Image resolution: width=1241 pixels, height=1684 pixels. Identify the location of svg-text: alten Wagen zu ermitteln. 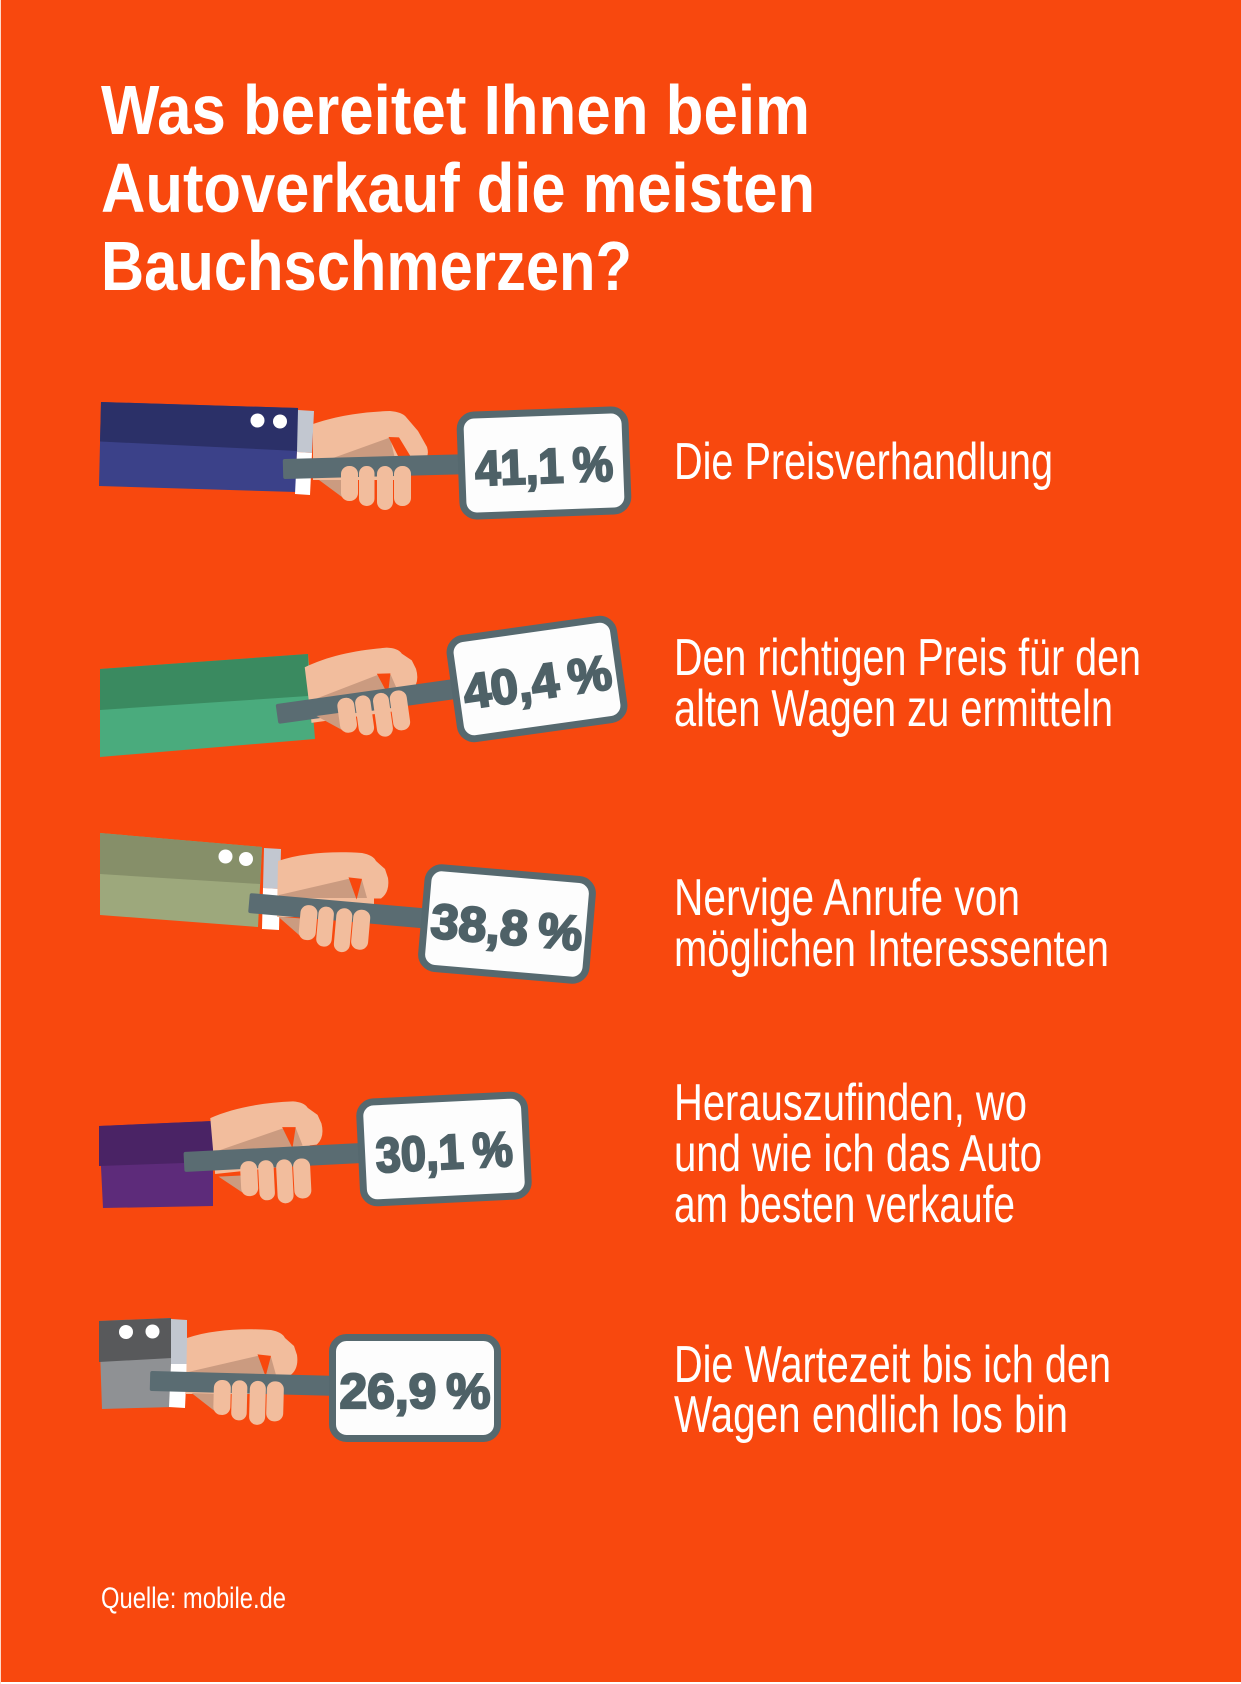
(893, 709).